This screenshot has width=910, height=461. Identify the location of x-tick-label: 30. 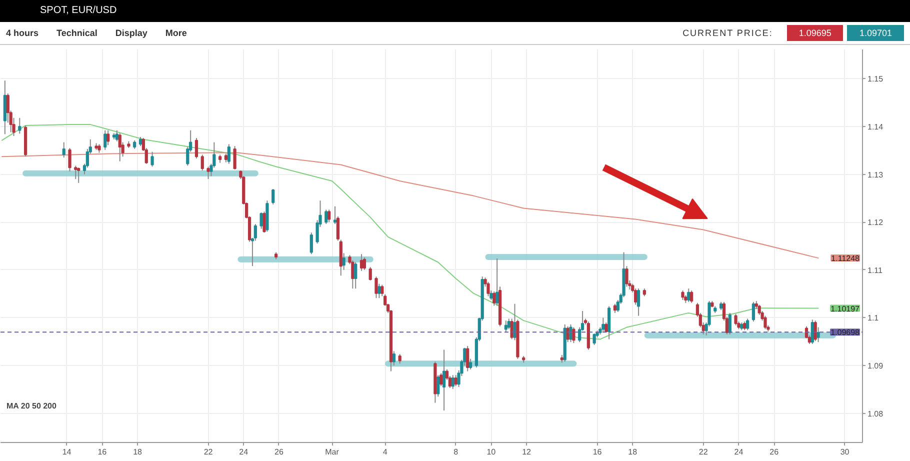
(845, 452).